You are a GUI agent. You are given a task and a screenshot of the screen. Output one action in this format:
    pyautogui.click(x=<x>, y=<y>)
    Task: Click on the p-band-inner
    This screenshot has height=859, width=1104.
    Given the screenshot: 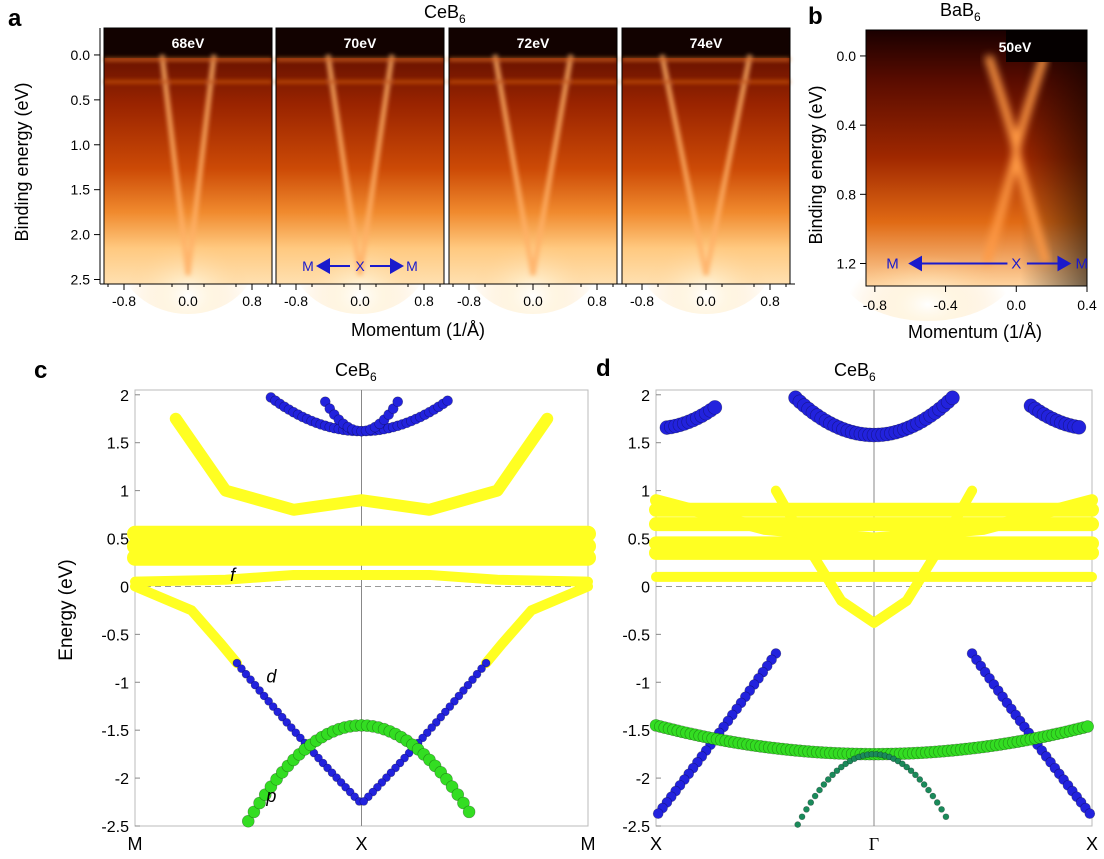 What is the action you would take?
    pyautogui.click(x=872, y=789)
    